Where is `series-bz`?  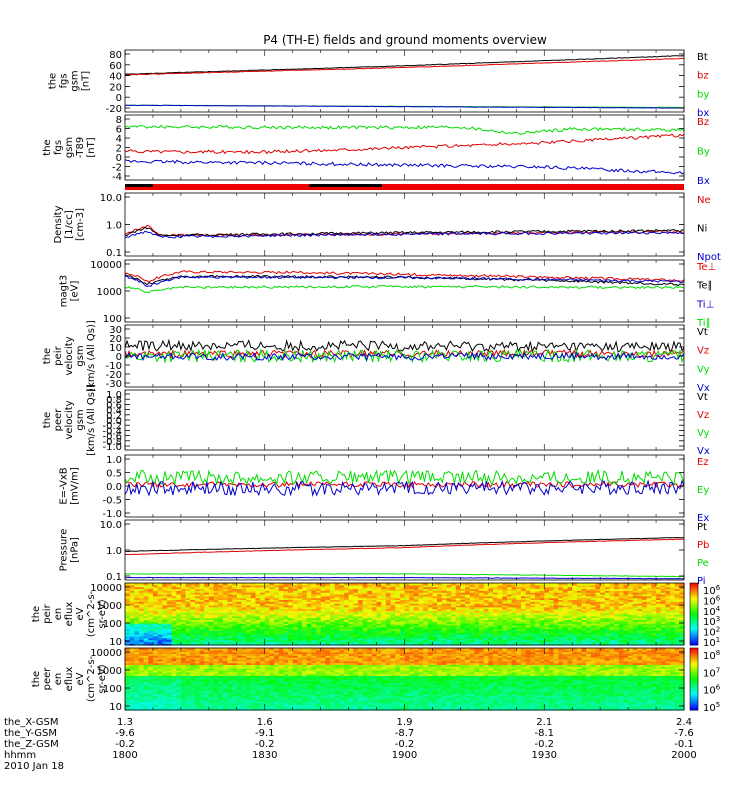
series-bz is located at coordinates (404, 66).